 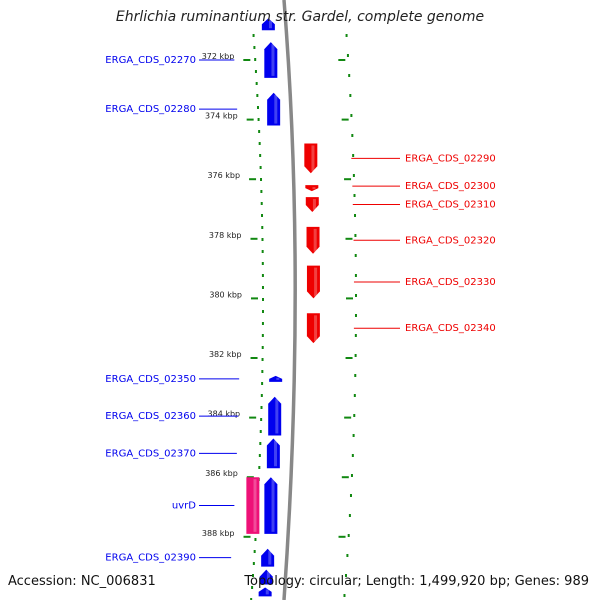 What do you see at coordinates (450, 240) in the screenshot?
I see `gene-label: ERGA_CDS_02320` at bounding box center [450, 240].